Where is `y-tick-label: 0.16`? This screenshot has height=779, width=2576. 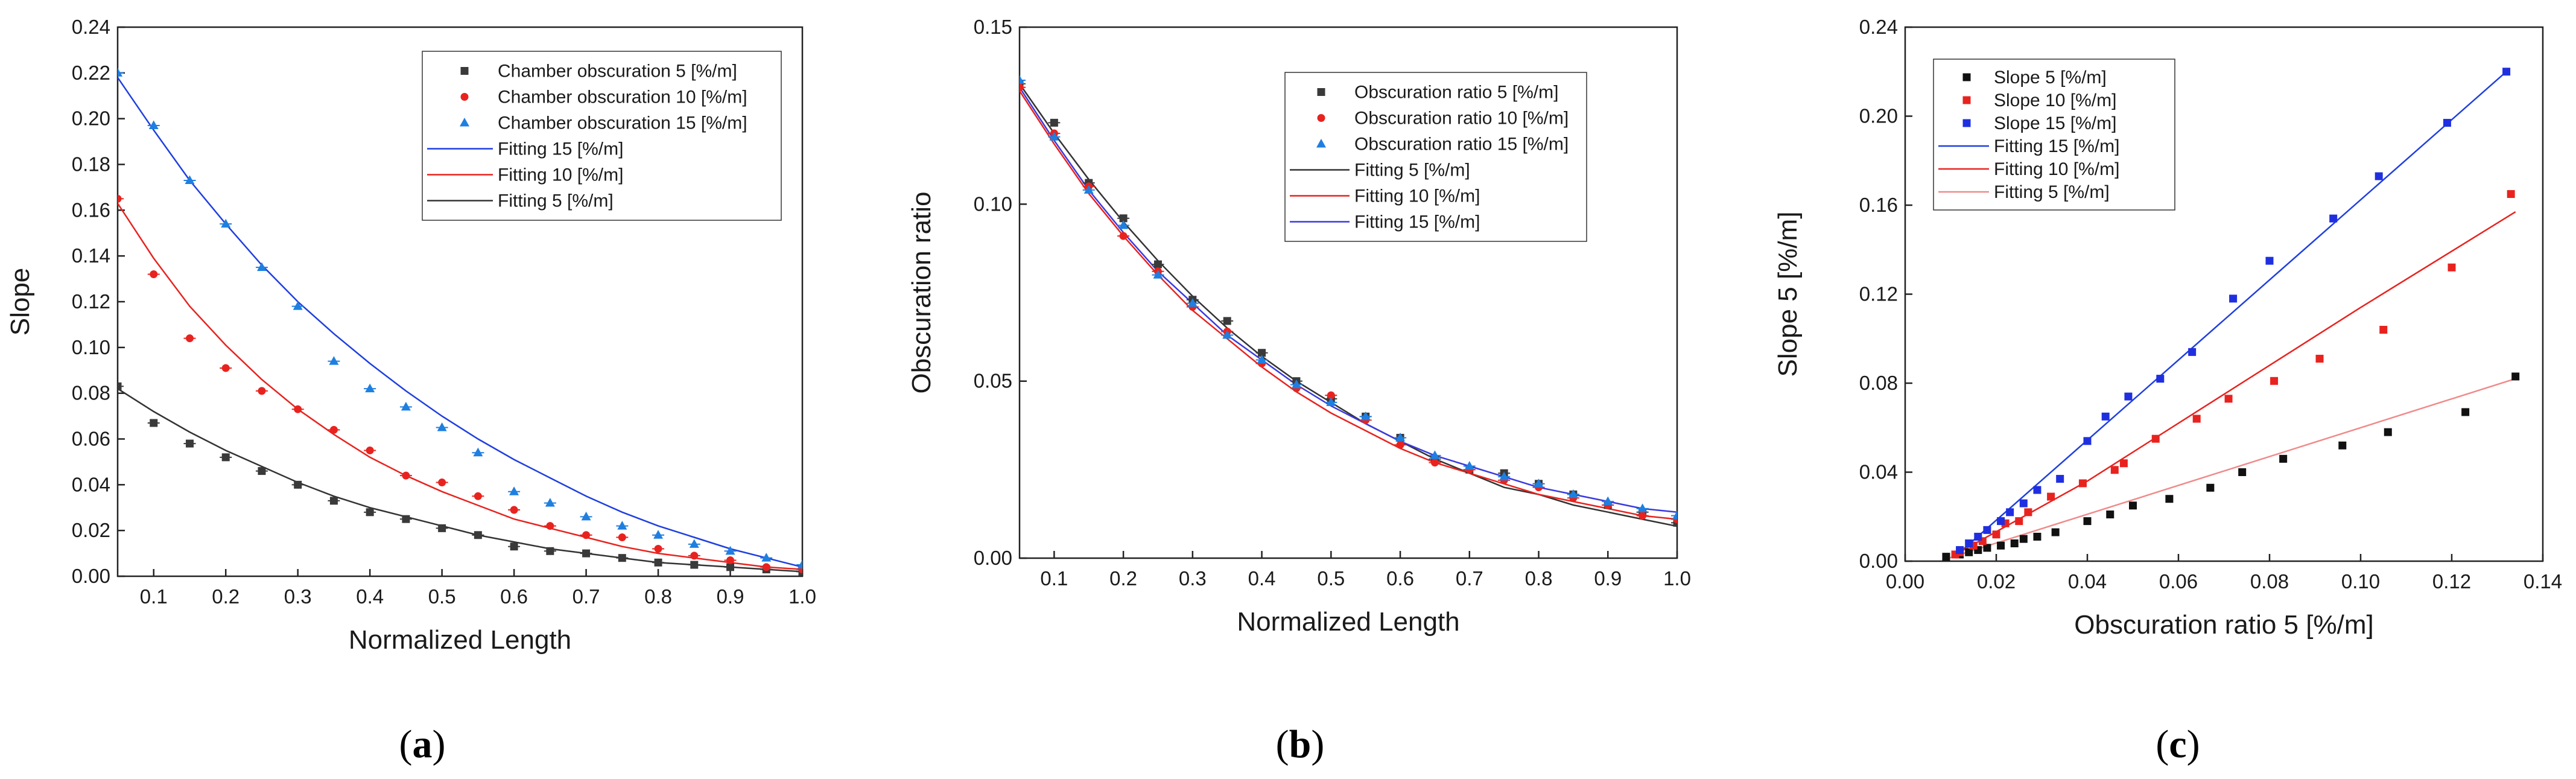
y-tick-label: 0.16 is located at coordinates (91, 210).